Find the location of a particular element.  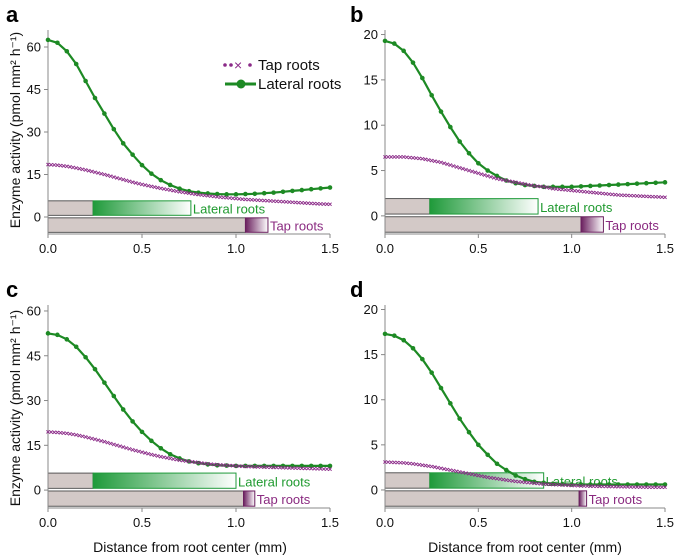

series-tap-roots is located at coordinates (525, 177).